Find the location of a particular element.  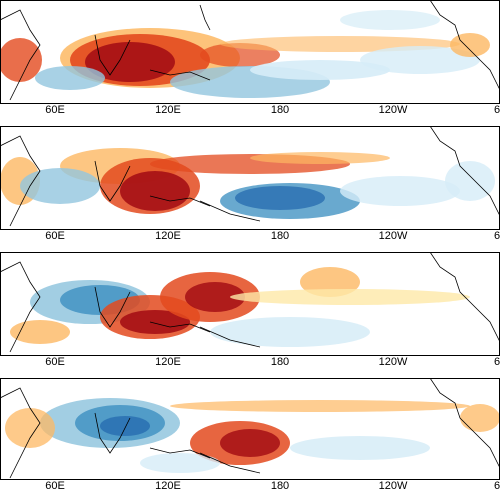

x-axis-ticks-1: 60E 120E 180 120W 6 is located at coordinates (250, 114).